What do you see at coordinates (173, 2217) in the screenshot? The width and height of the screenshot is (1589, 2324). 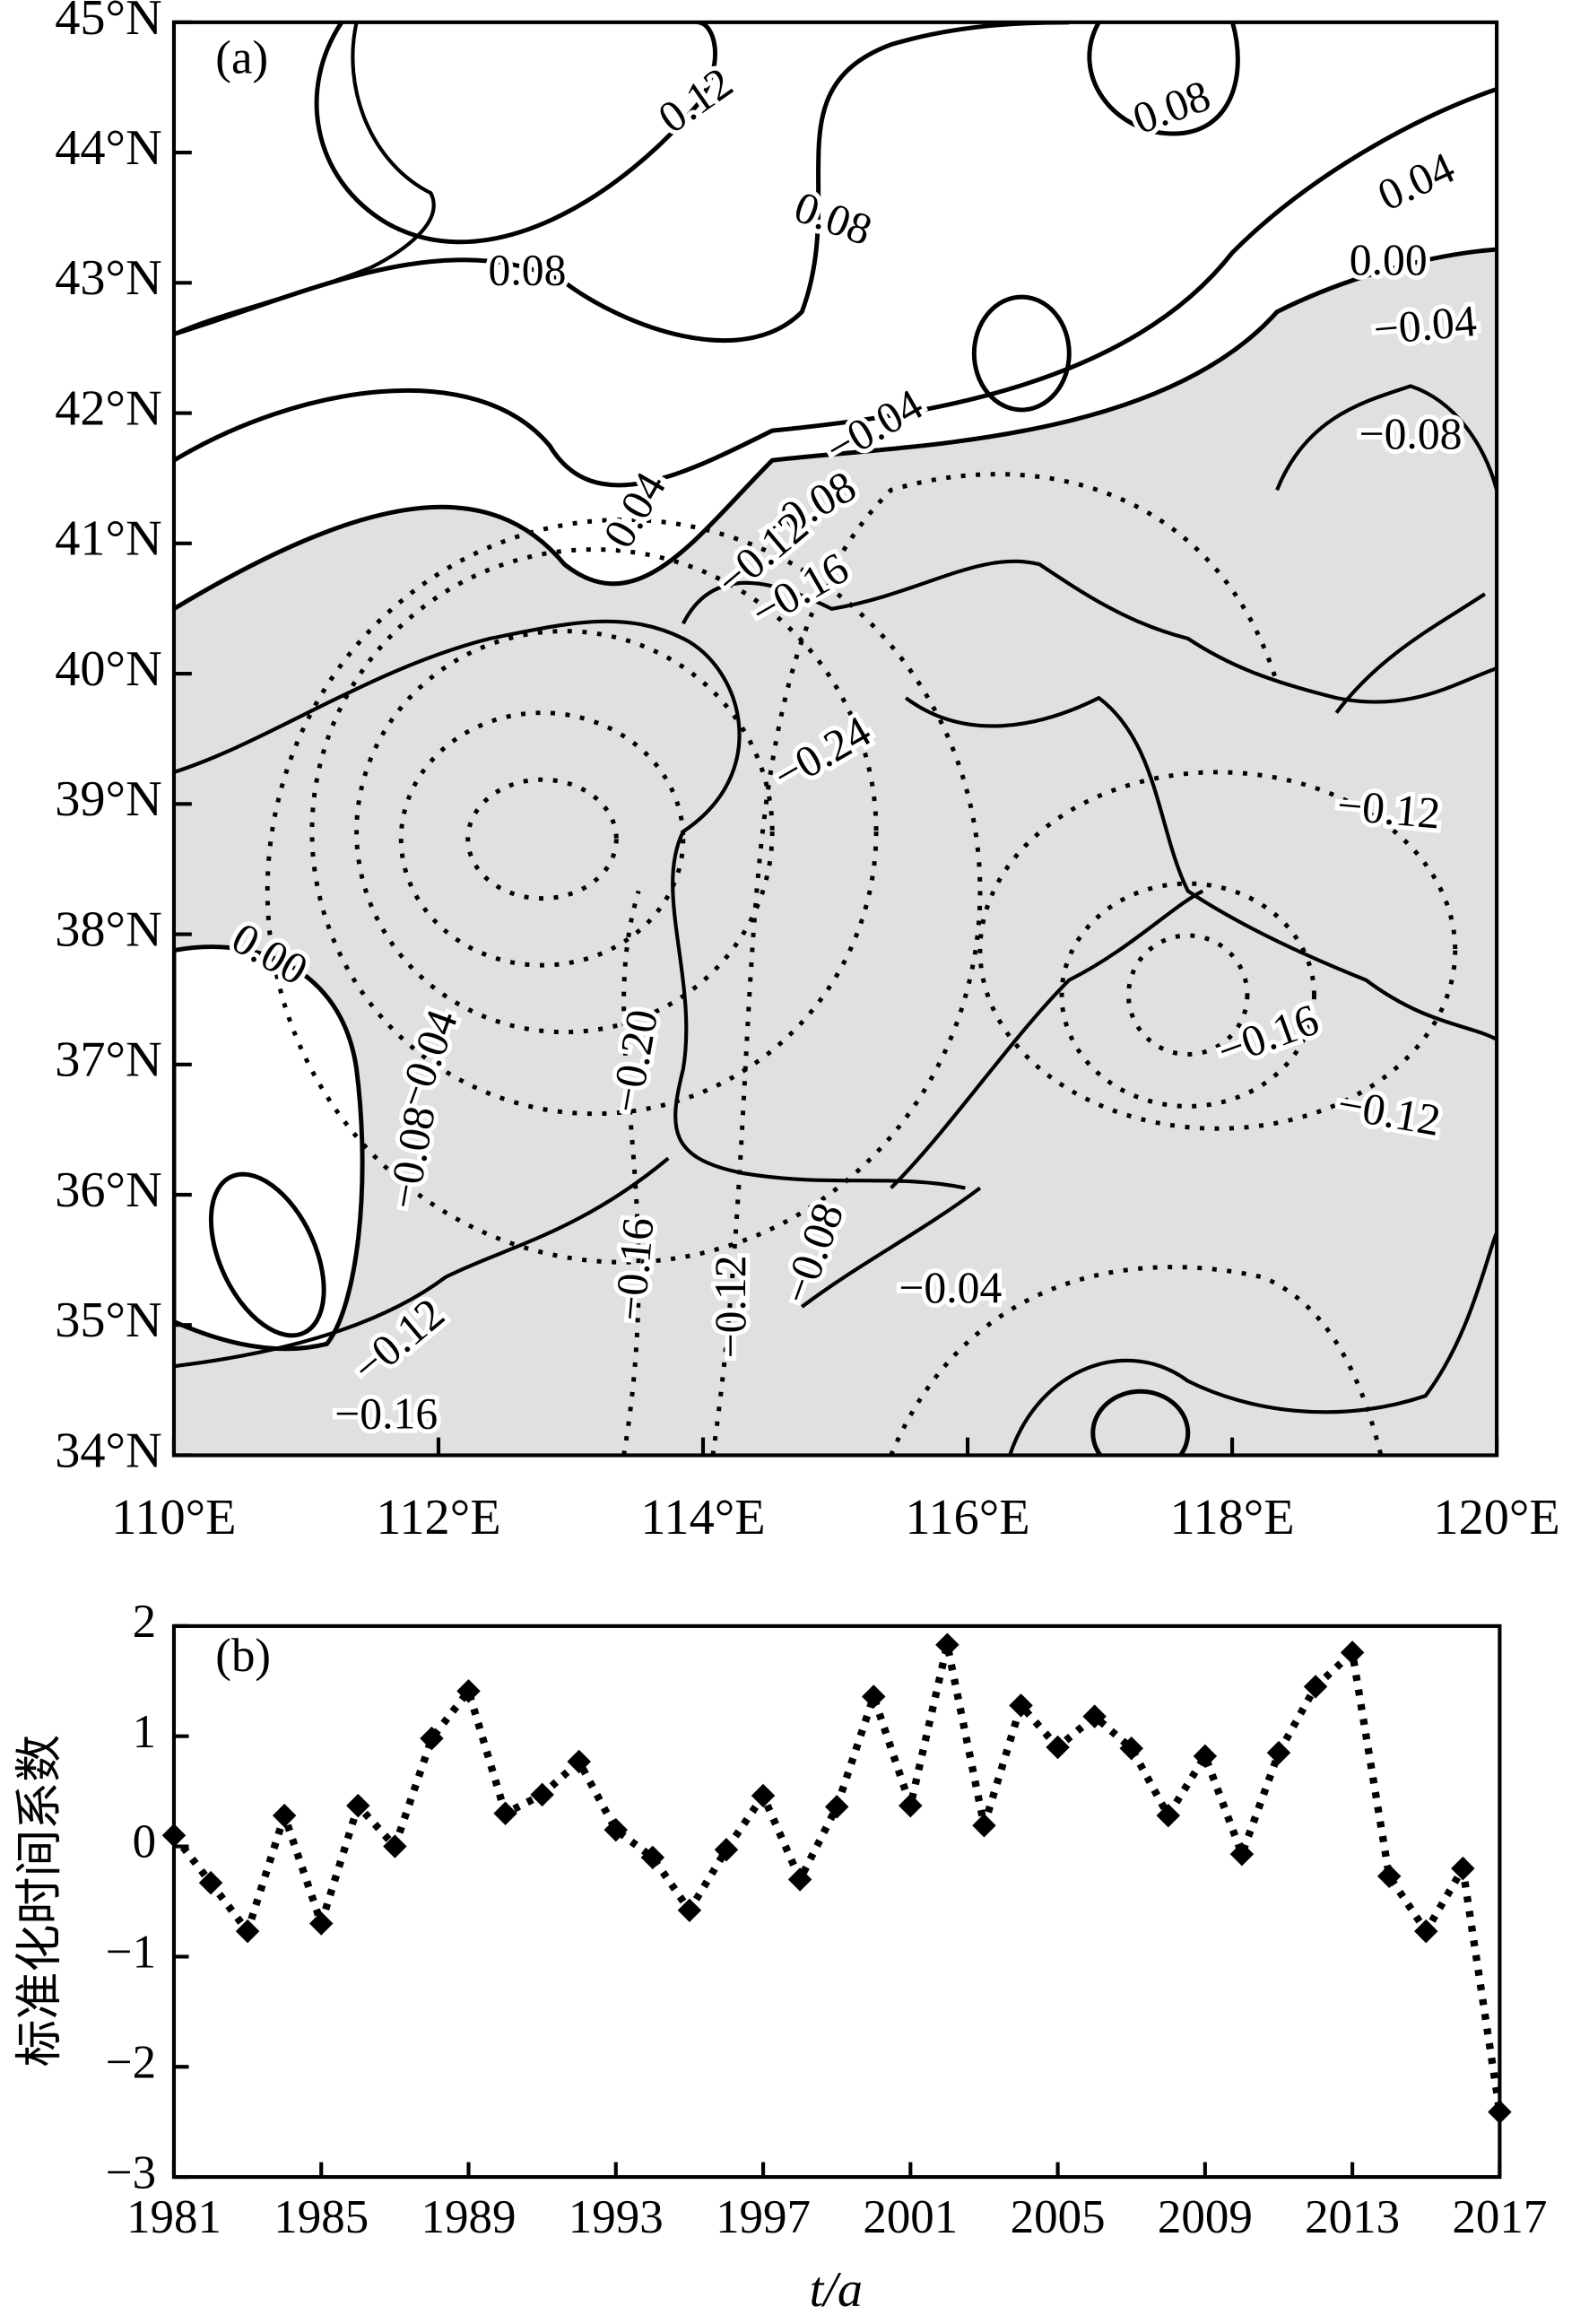 I see `x-tick-label: 1981` at bounding box center [173, 2217].